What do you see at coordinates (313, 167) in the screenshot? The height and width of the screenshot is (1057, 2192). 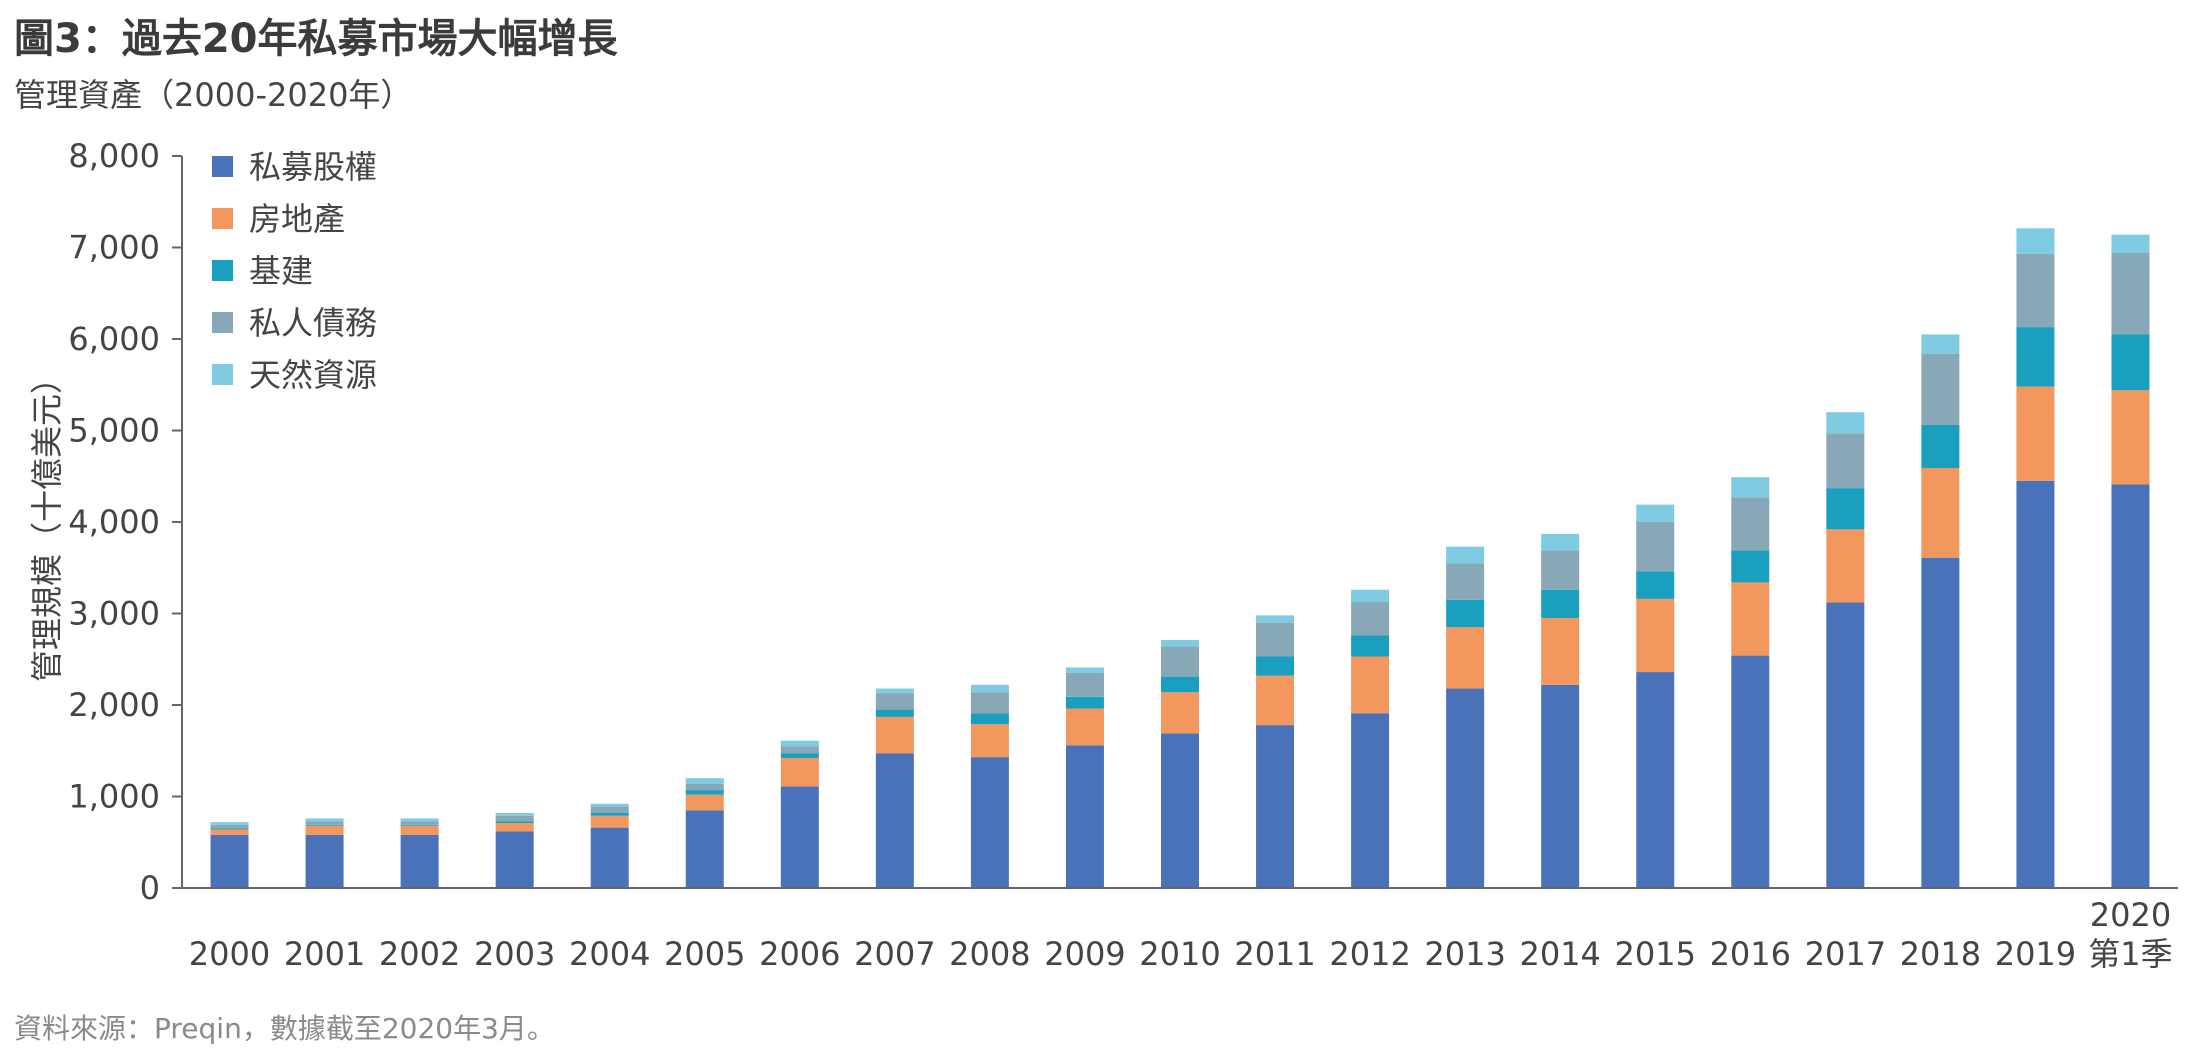 I see `legend-label: 私募股權` at bounding box center [313, 167].